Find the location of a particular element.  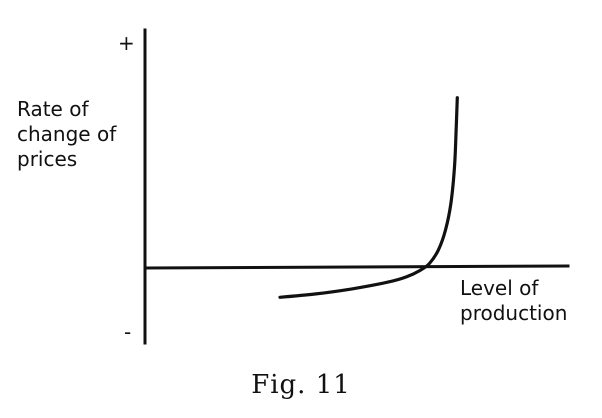

y-axis-label-line-2: change of is located at coordinates (67, 134).